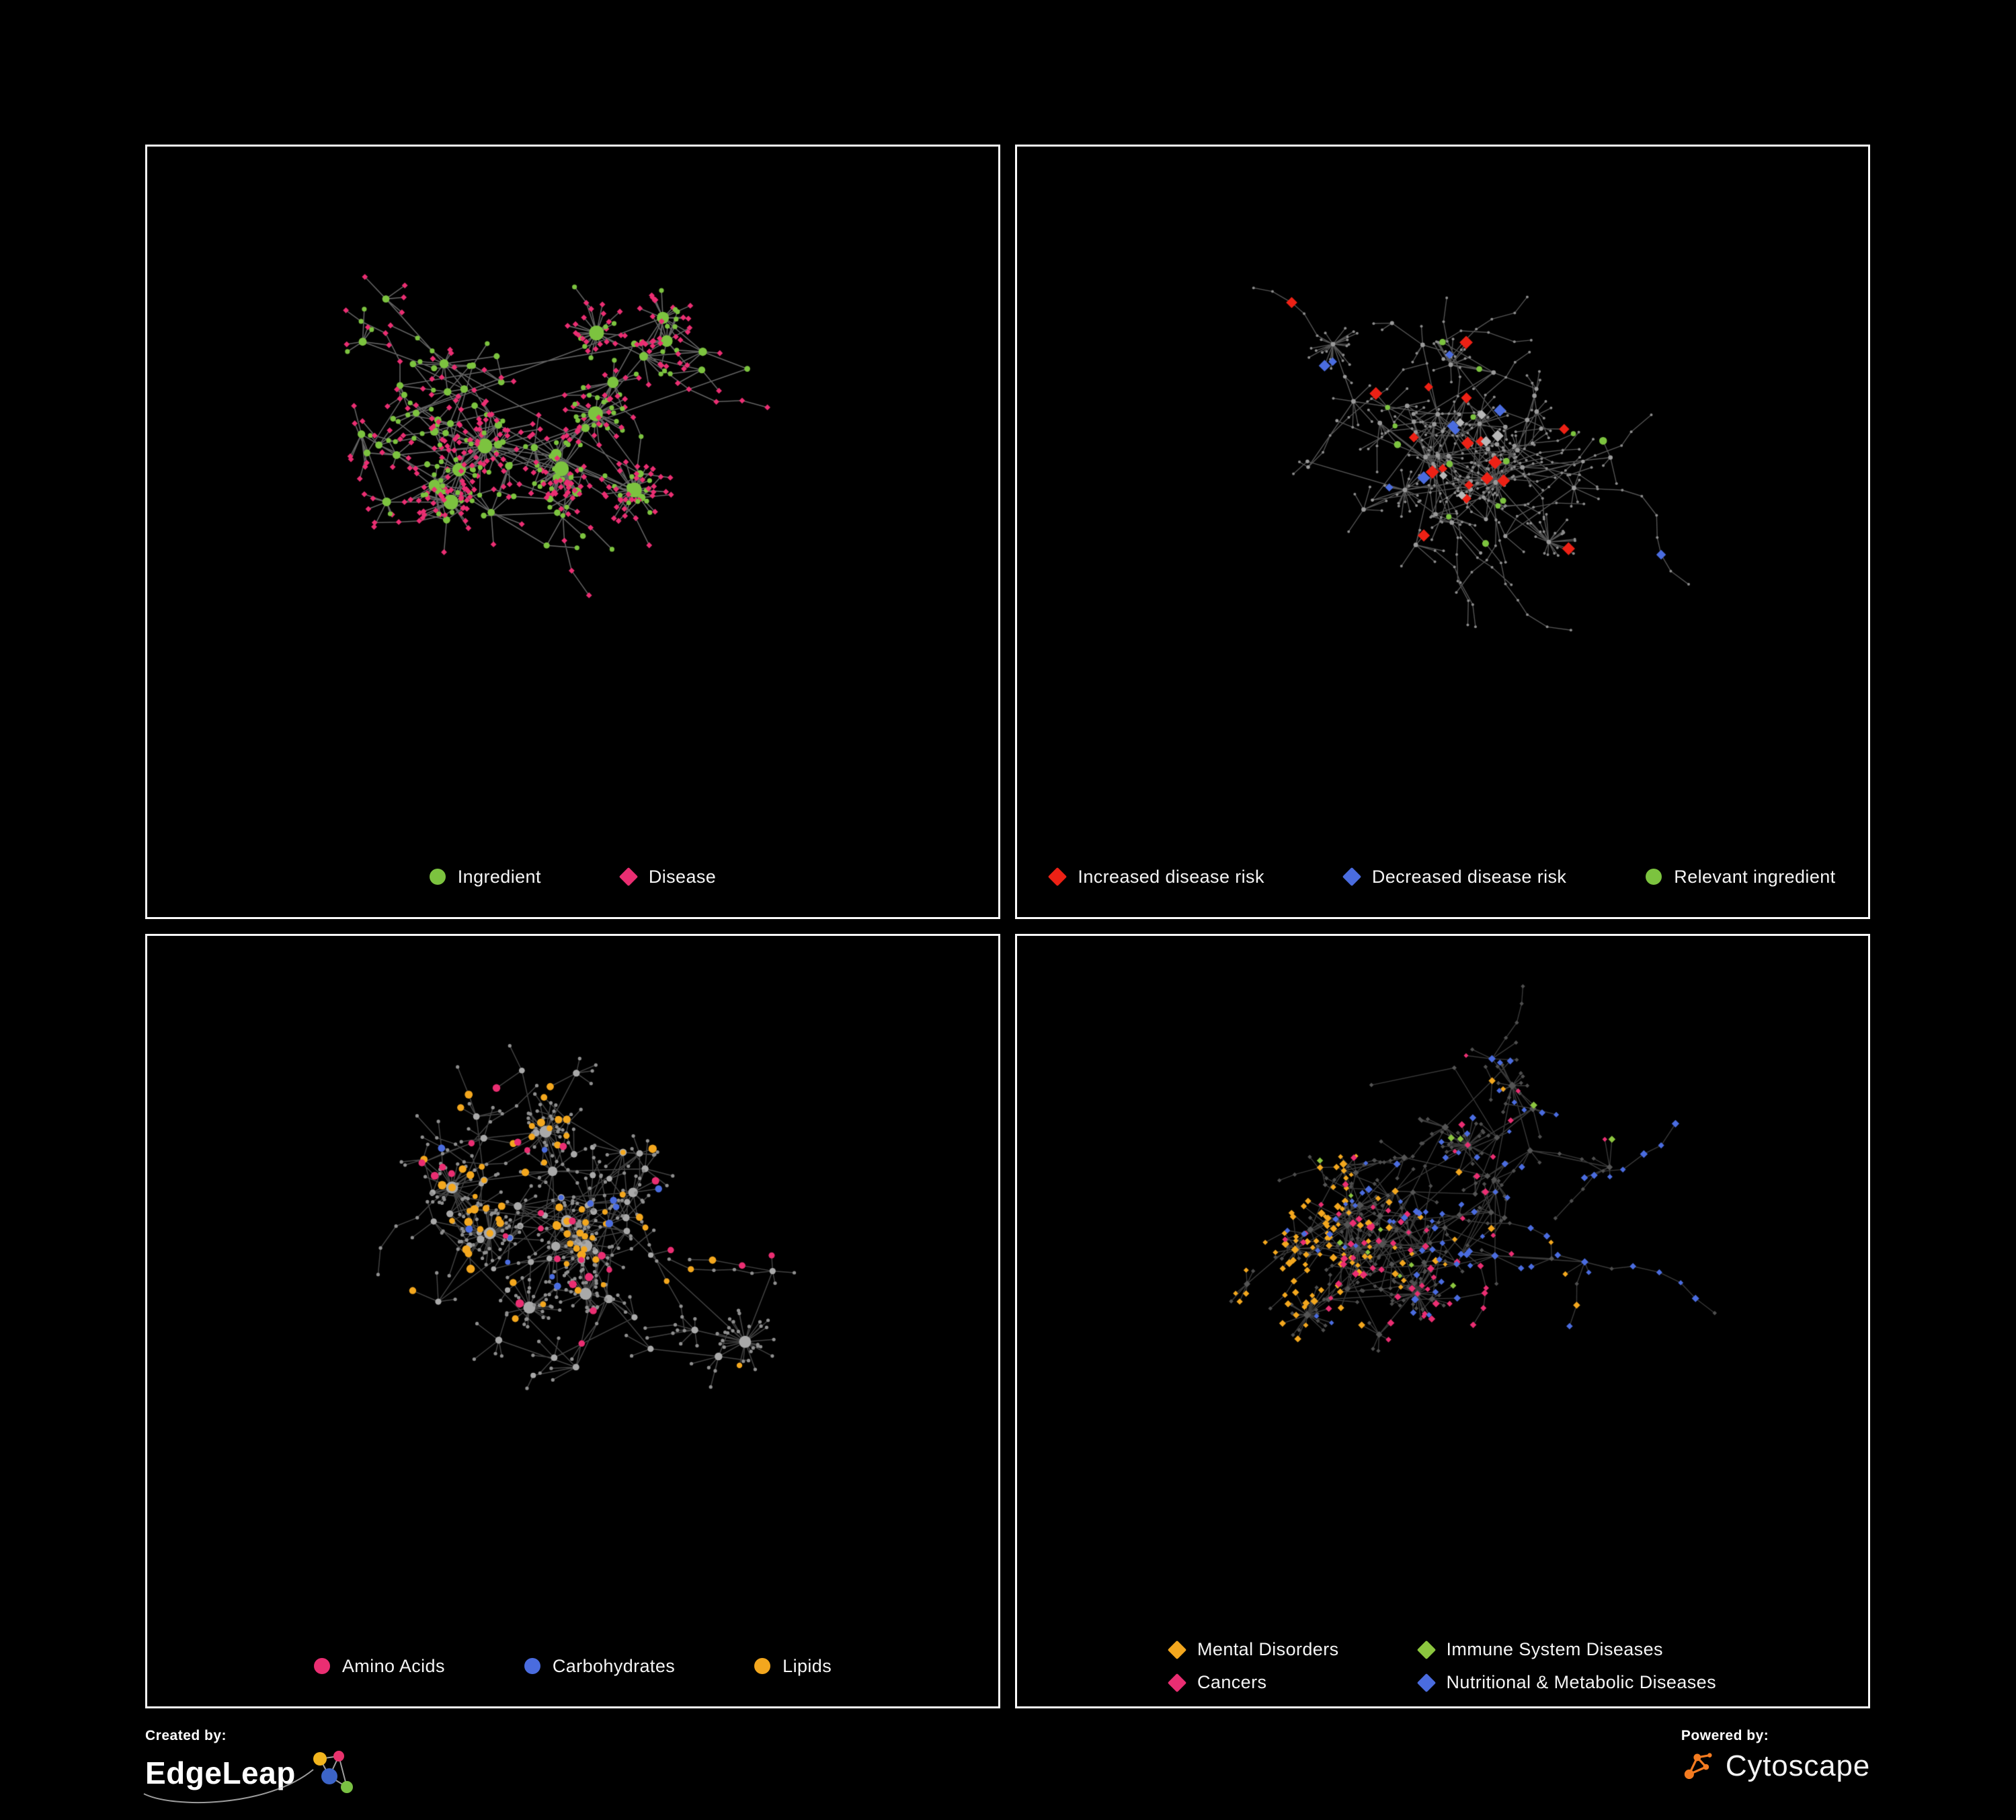 This screenshot has height=1820, width=2016. I want to click on legend-item-immune-system-diseases: Immune System Diseases, so click(1566, 1649).